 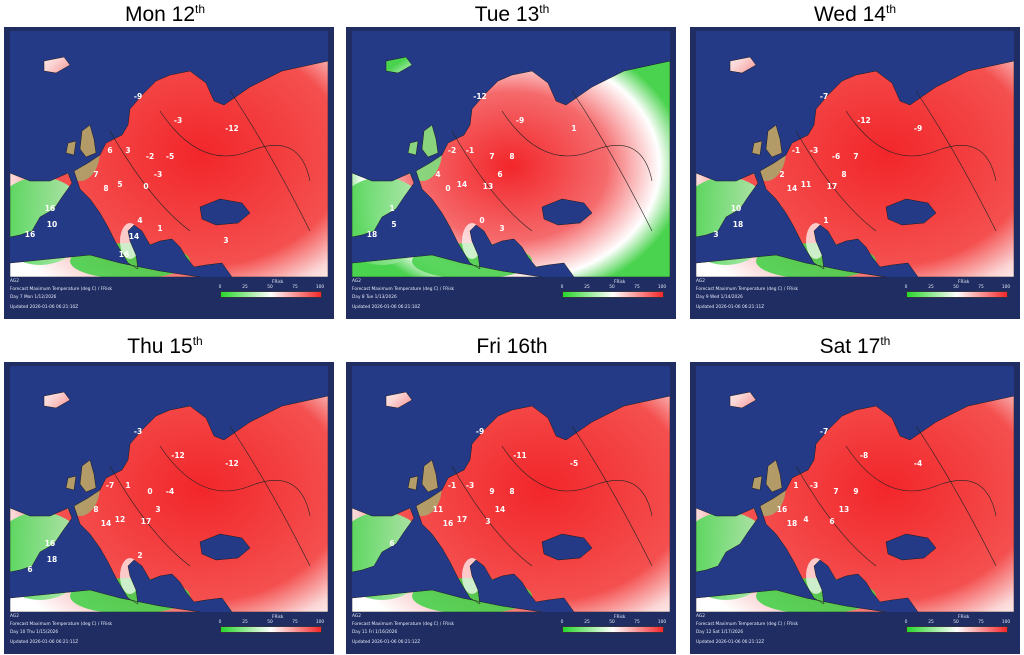 I want to click on day-title-text: Fri 16th, so click(x=512, y=346).